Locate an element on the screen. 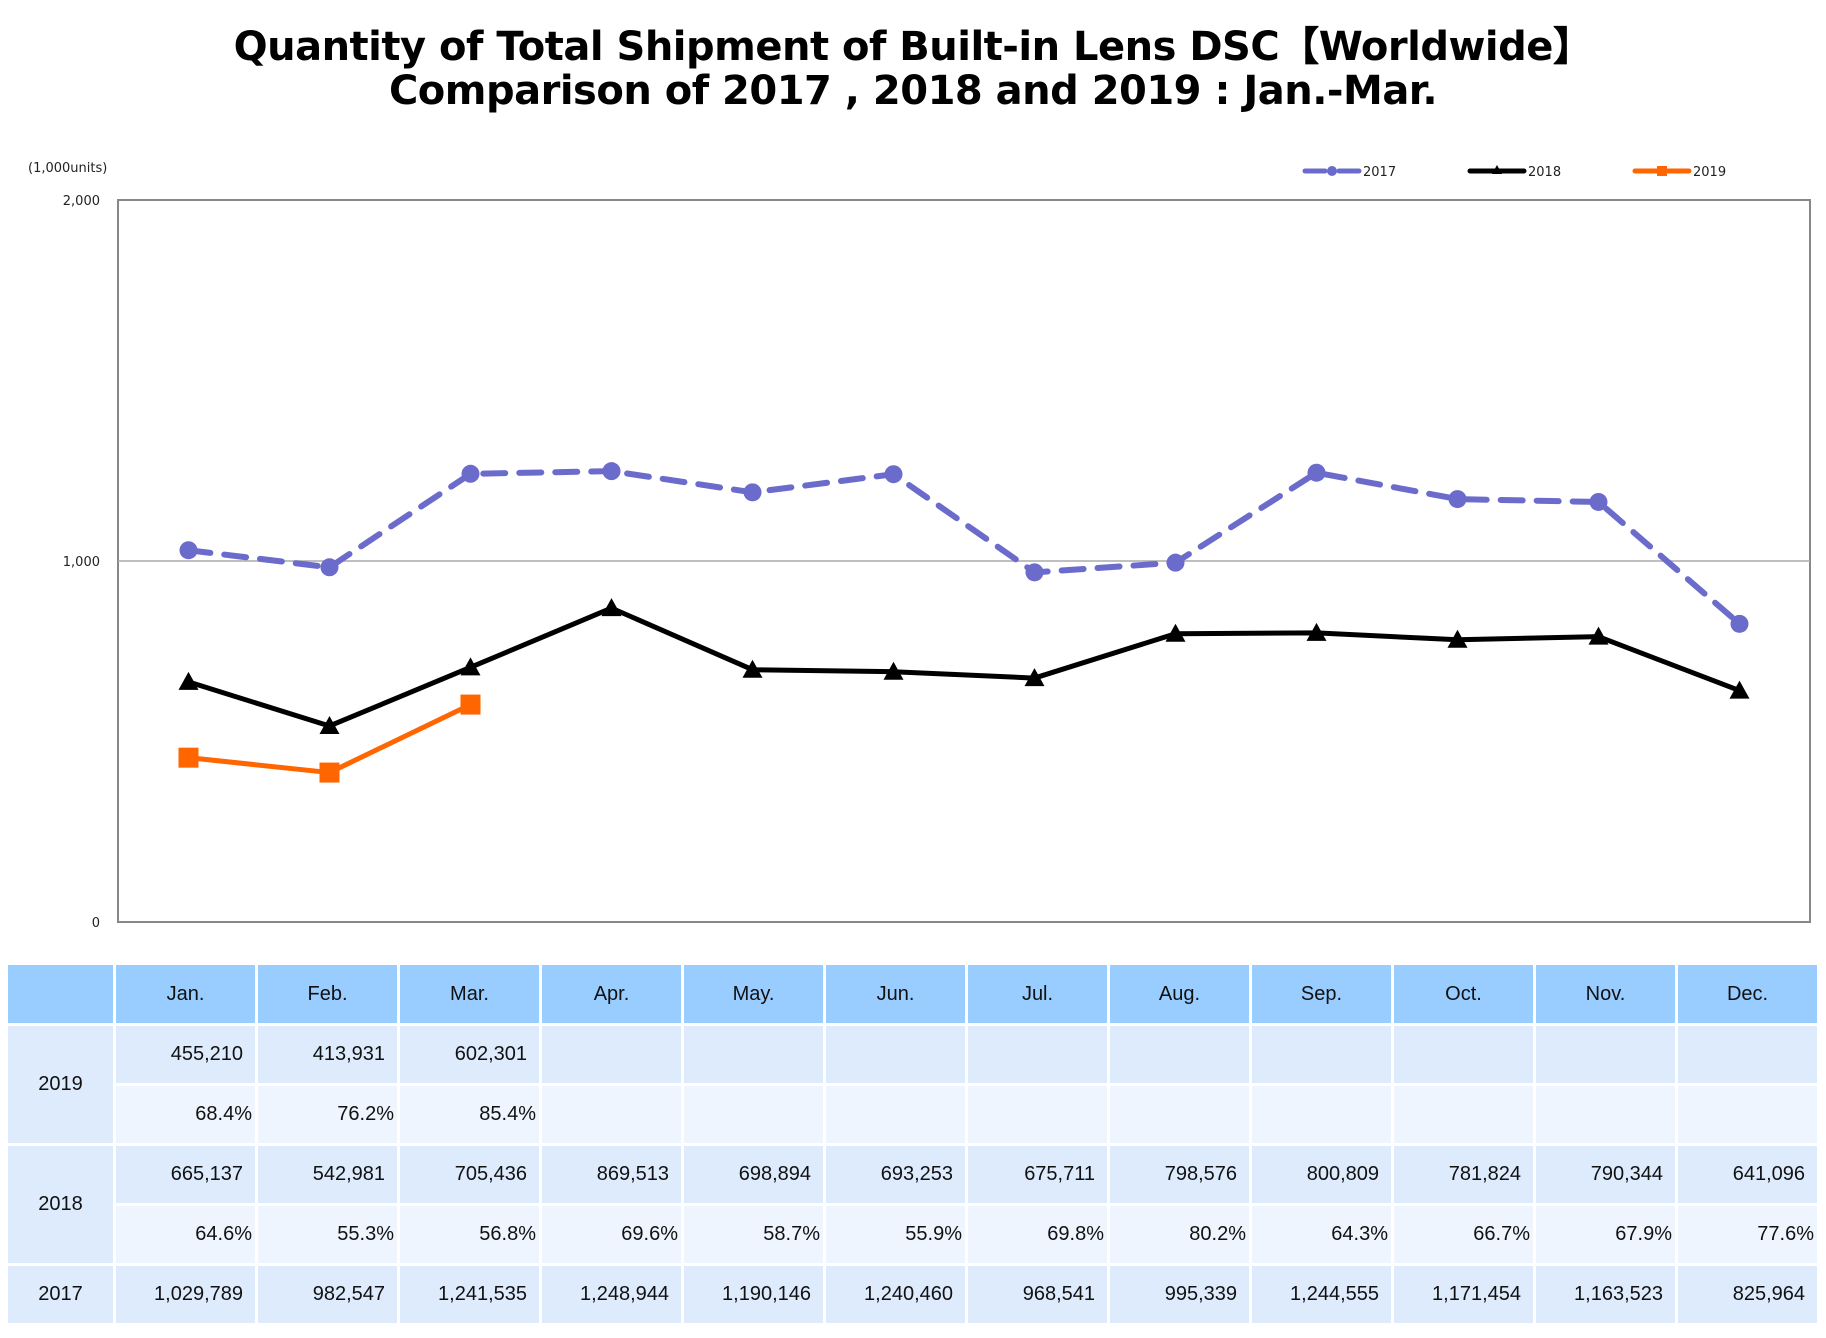 The height and width of the screenshot is (1338, 1826). data-point-2019 is located at coordinates (329, 772).